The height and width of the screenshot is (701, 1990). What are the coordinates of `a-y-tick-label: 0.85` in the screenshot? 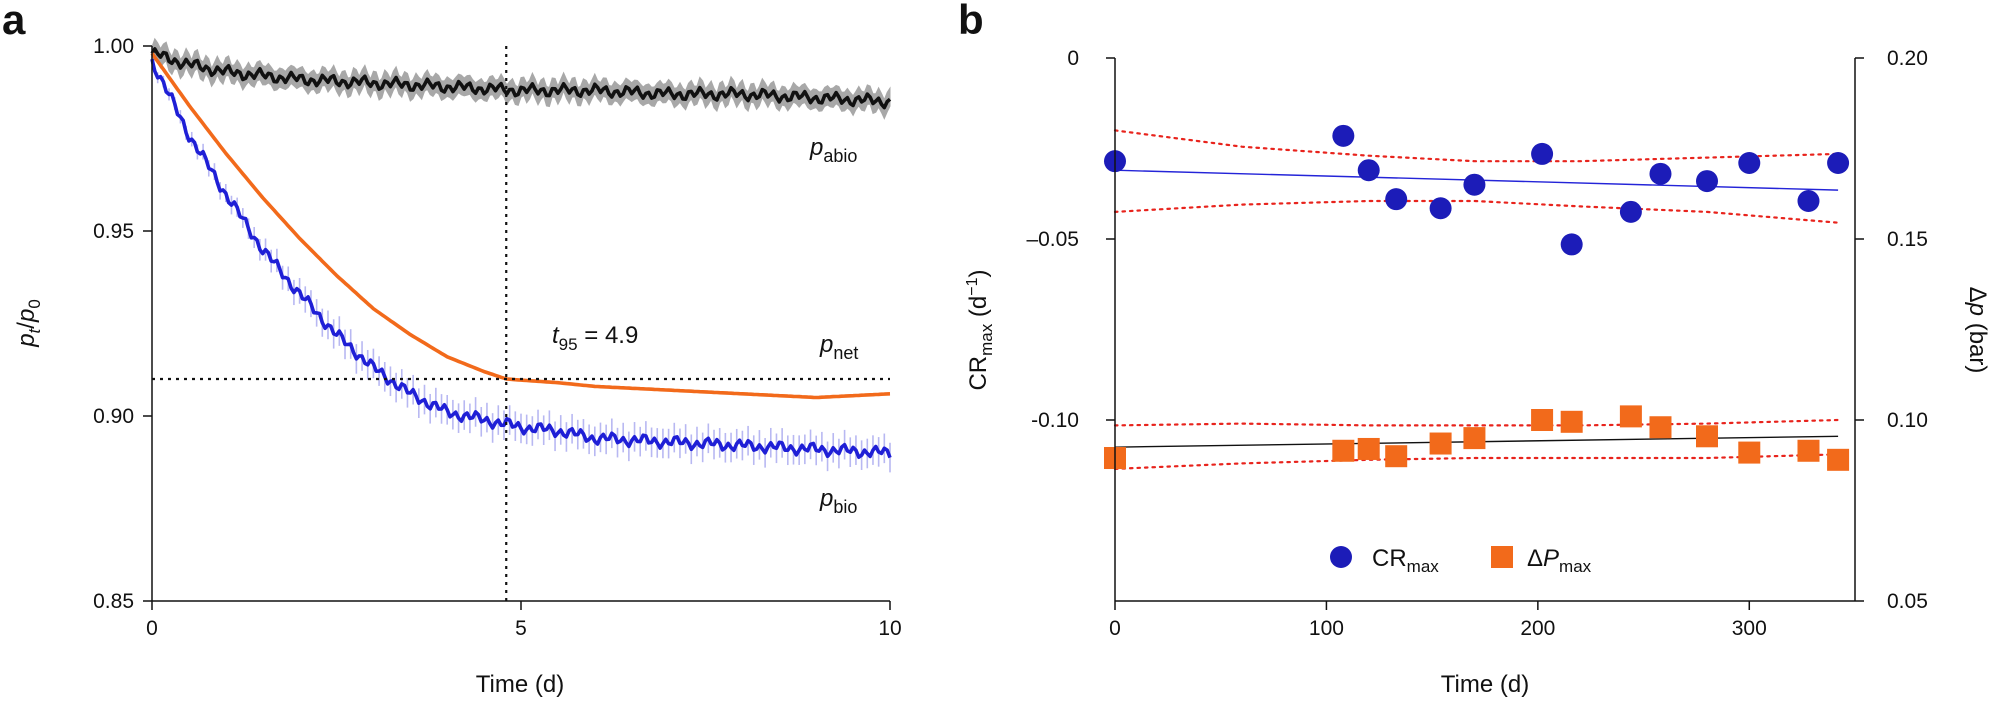 It's located at (113, 601).